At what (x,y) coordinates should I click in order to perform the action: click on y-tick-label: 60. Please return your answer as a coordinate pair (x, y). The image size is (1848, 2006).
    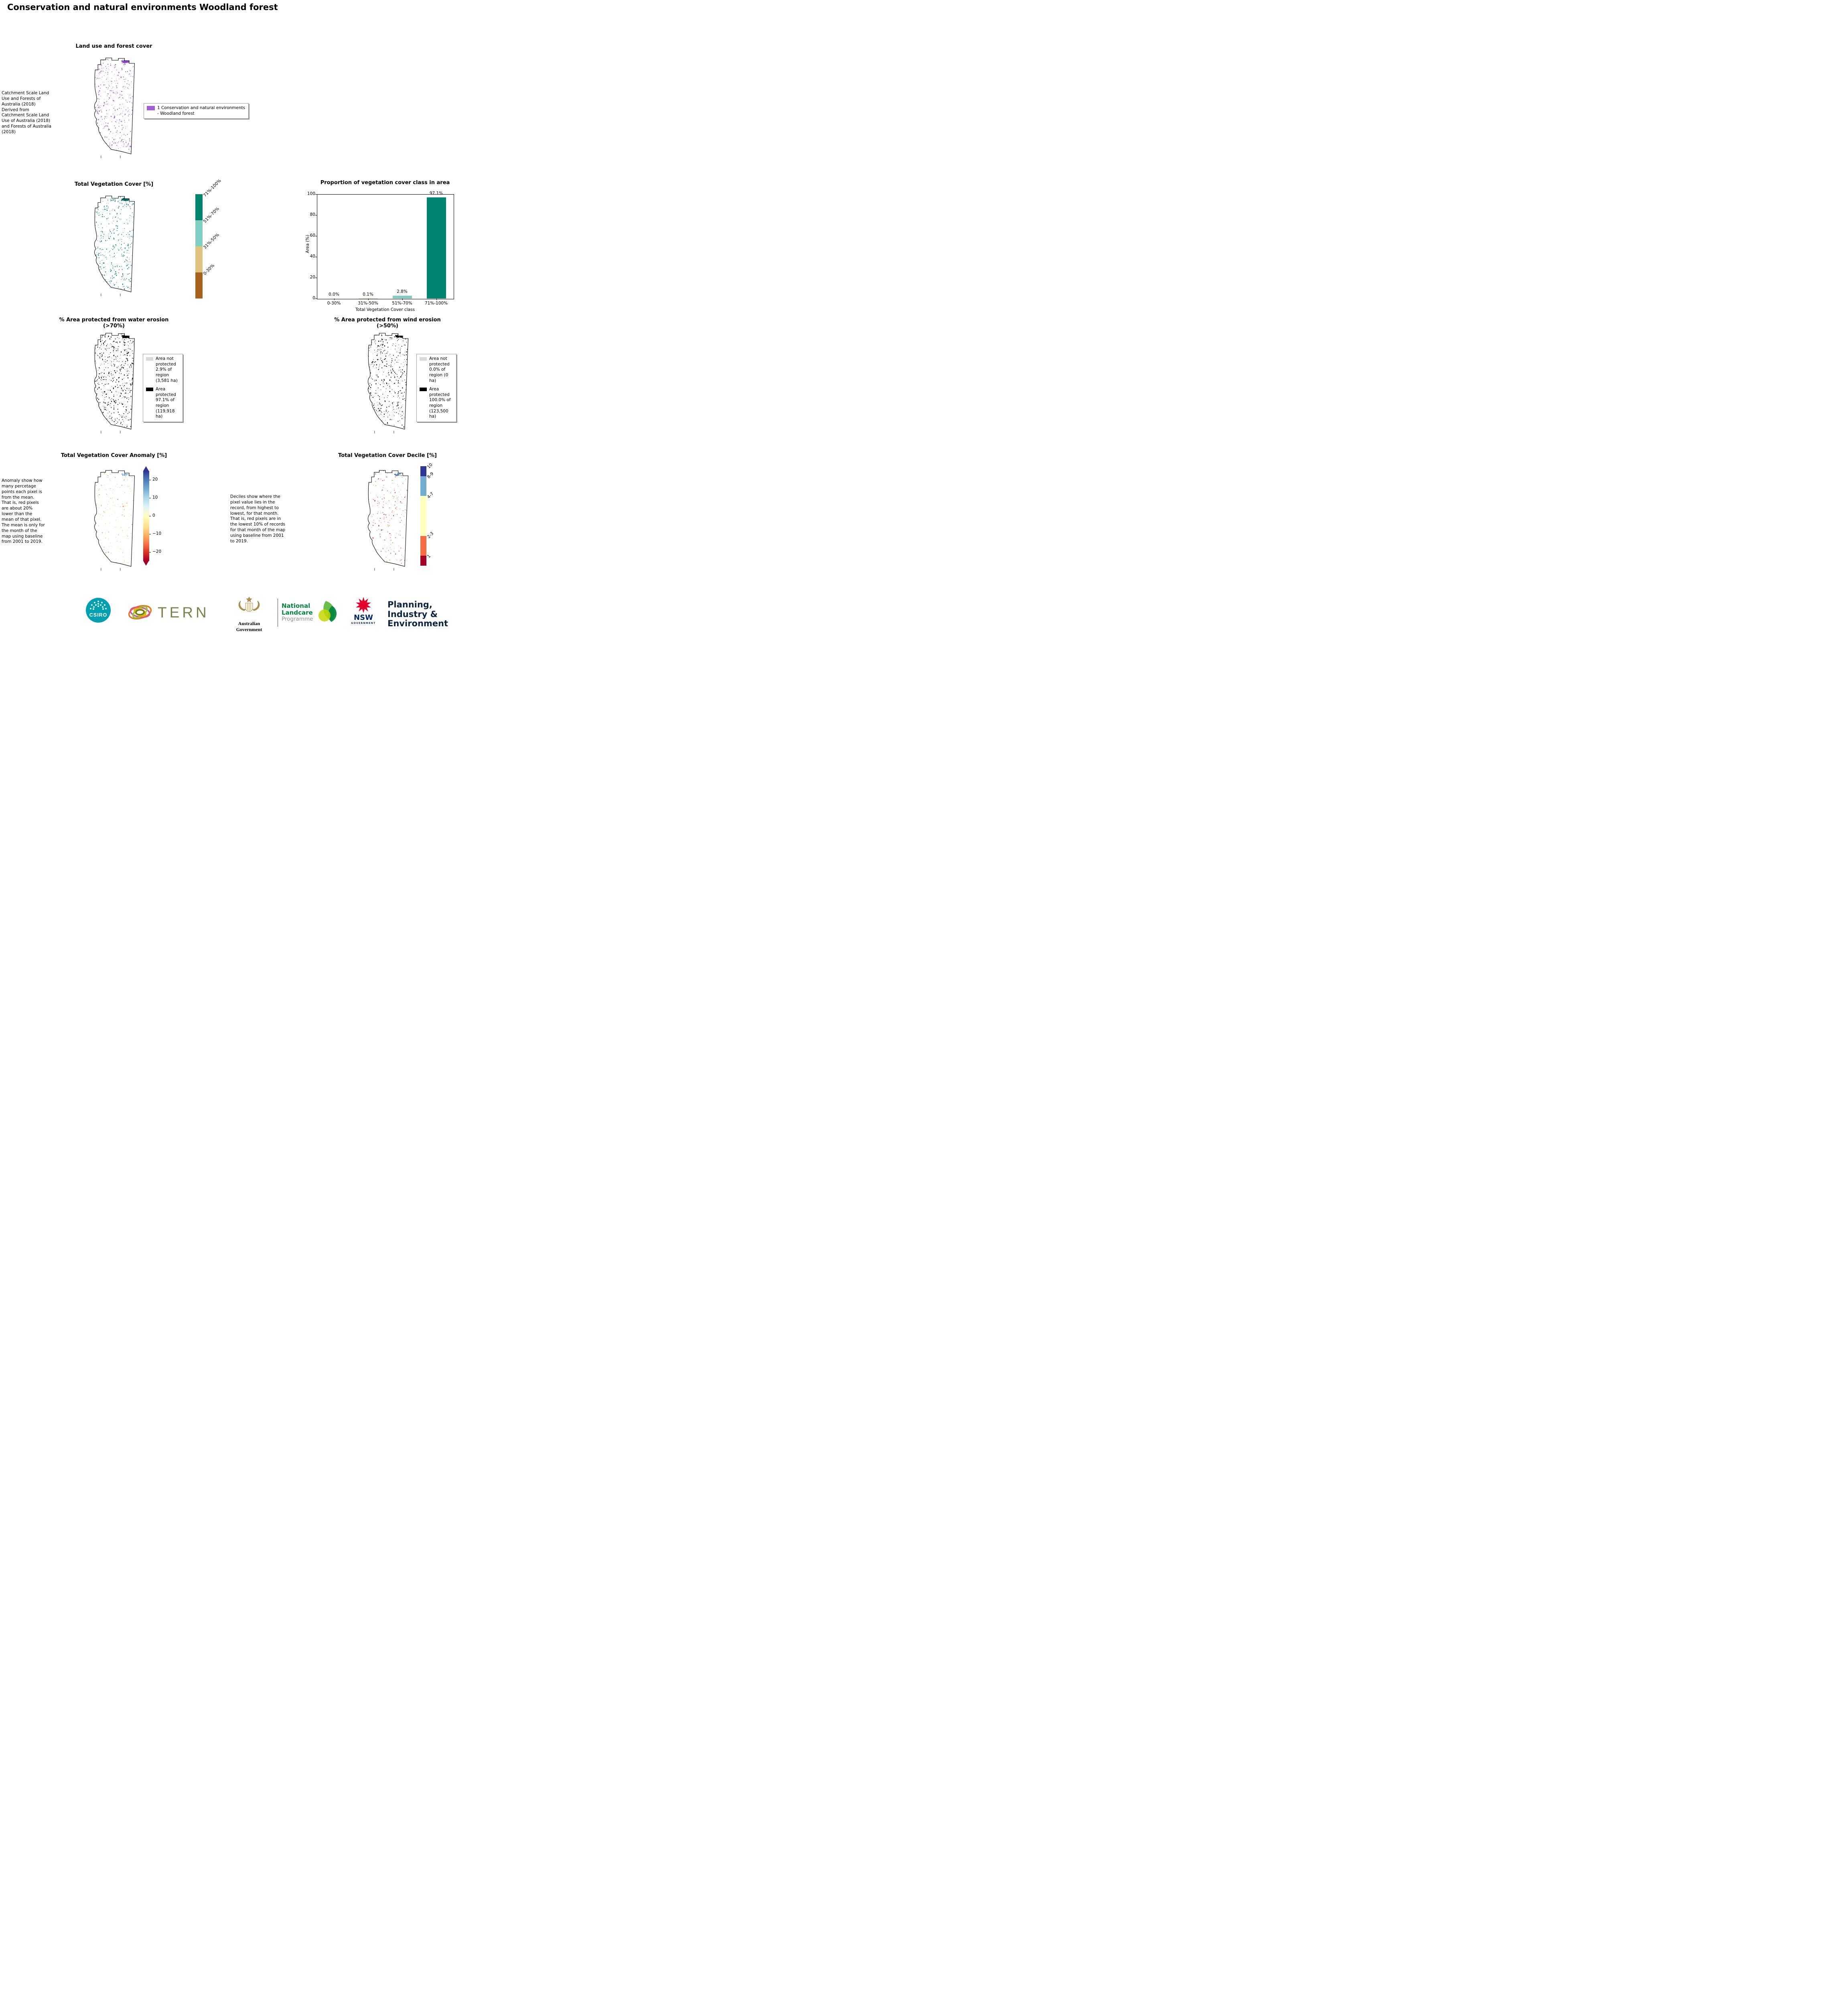
    Looking at the image, I should click on (312, 235).